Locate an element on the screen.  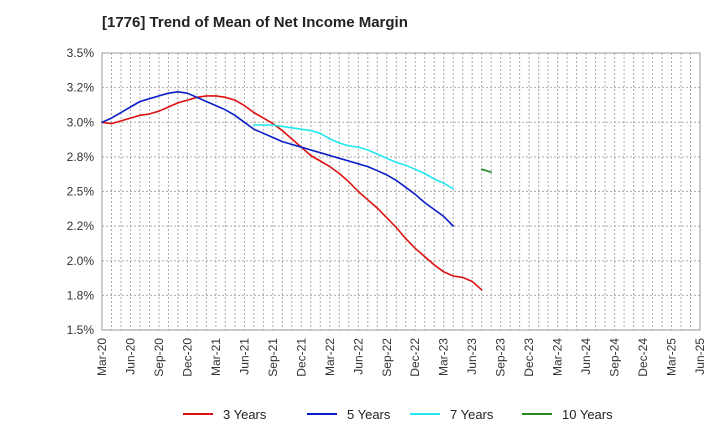
x-tick-label: Jun-24 is located at coordinates (586, 356).